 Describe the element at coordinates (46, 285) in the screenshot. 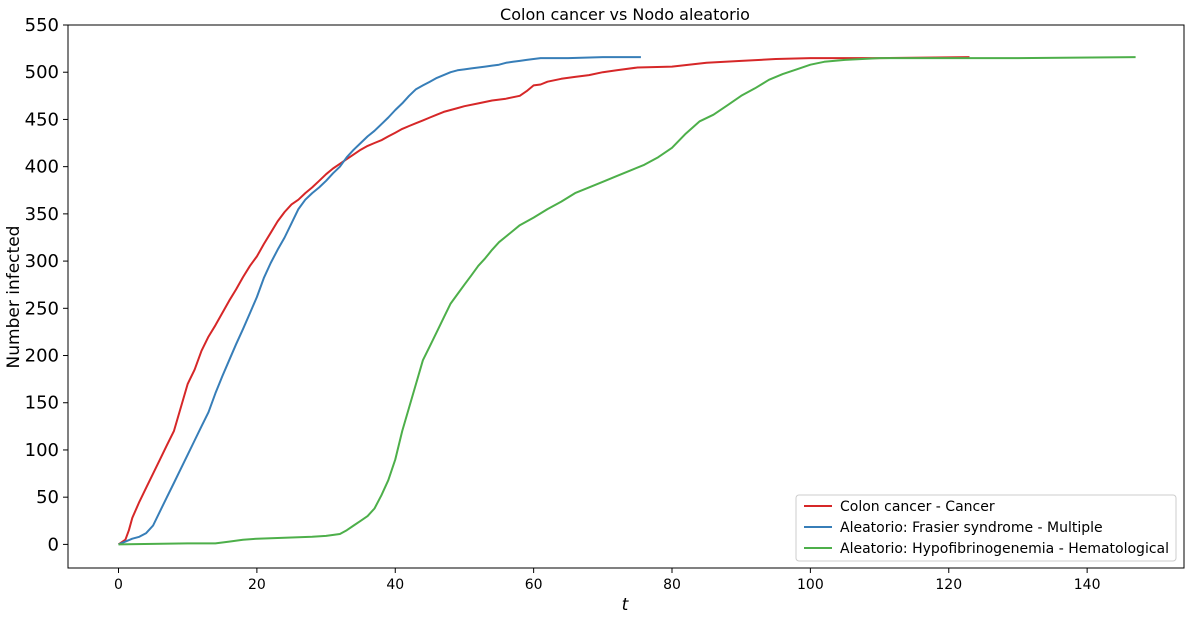

I see `y-axis: 0 50 100 150 200 250 300 350 400 450 500 550` at that location.